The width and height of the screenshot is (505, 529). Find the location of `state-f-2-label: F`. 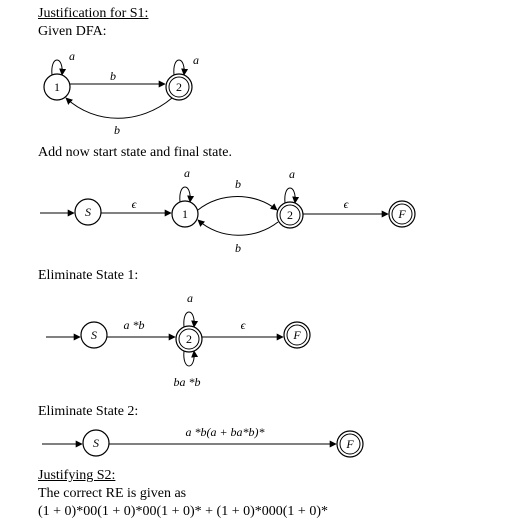

state-f-2-label: F is located at coordinates (401, 214).